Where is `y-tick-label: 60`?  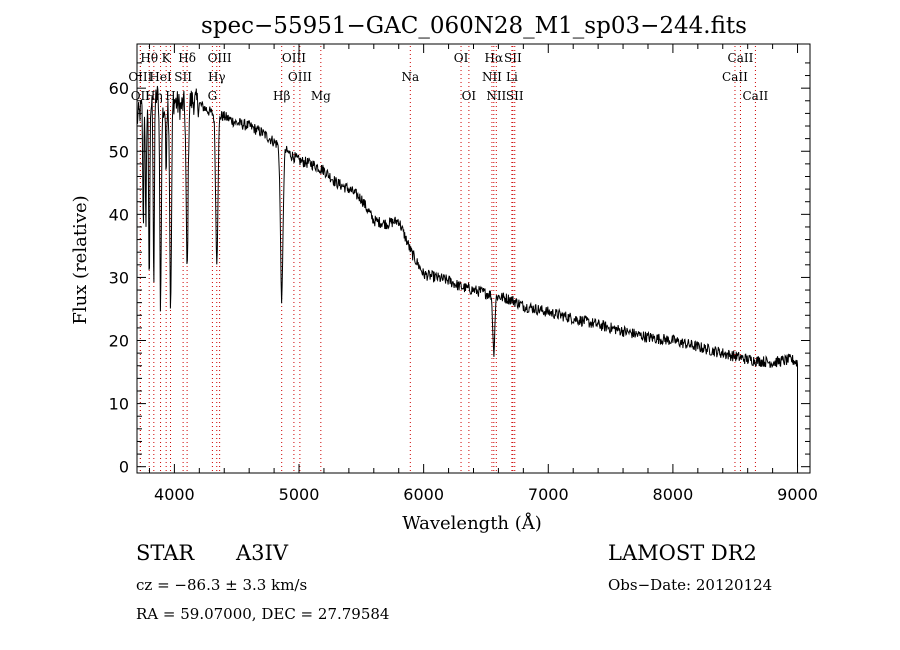
y-tick-label: 60 is located at coordinates (119, 88).